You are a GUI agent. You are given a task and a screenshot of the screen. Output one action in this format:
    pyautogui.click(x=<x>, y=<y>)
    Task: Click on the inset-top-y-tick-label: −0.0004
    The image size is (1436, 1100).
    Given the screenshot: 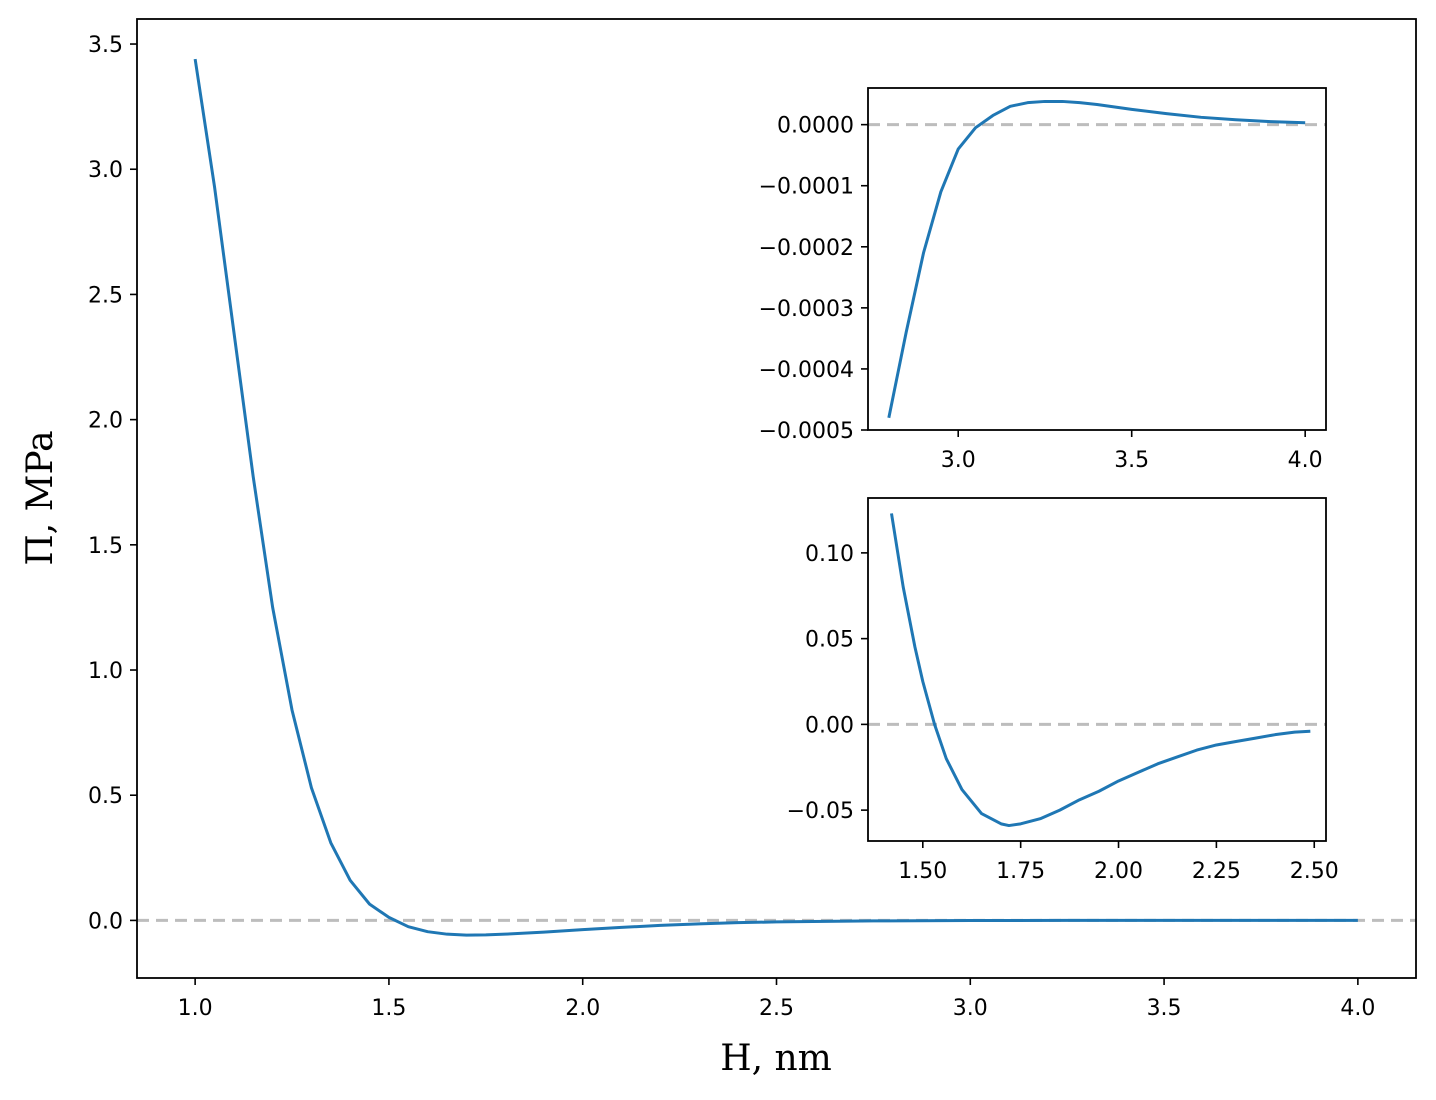 What is the action you would take?
    pyautogui.click(x=806, y=370)
    